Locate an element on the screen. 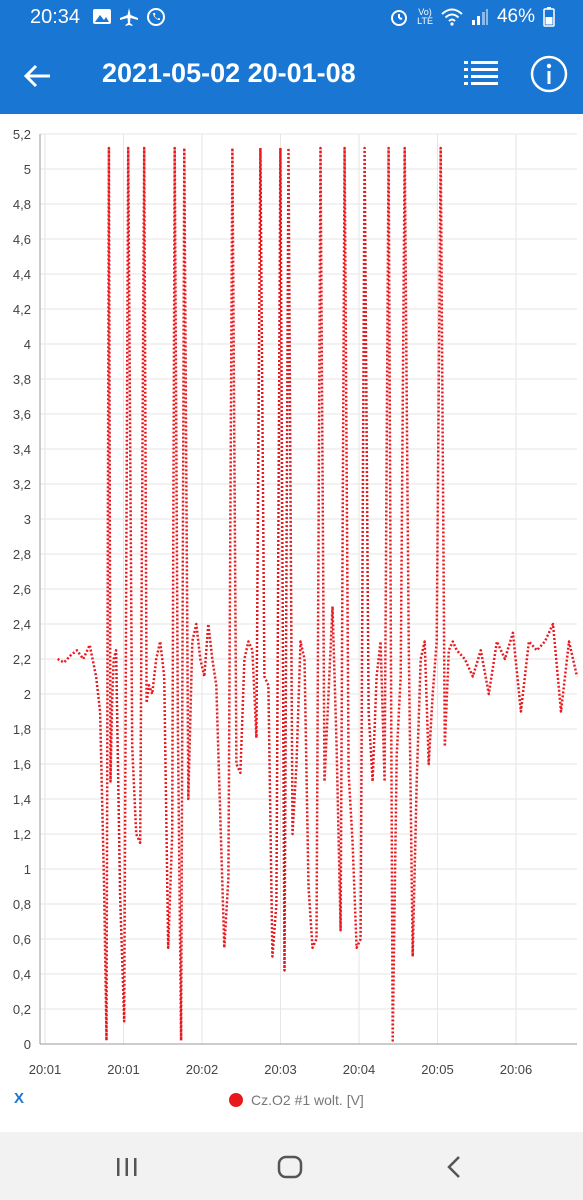  wifi-icon is located at coordinates (452, 17).